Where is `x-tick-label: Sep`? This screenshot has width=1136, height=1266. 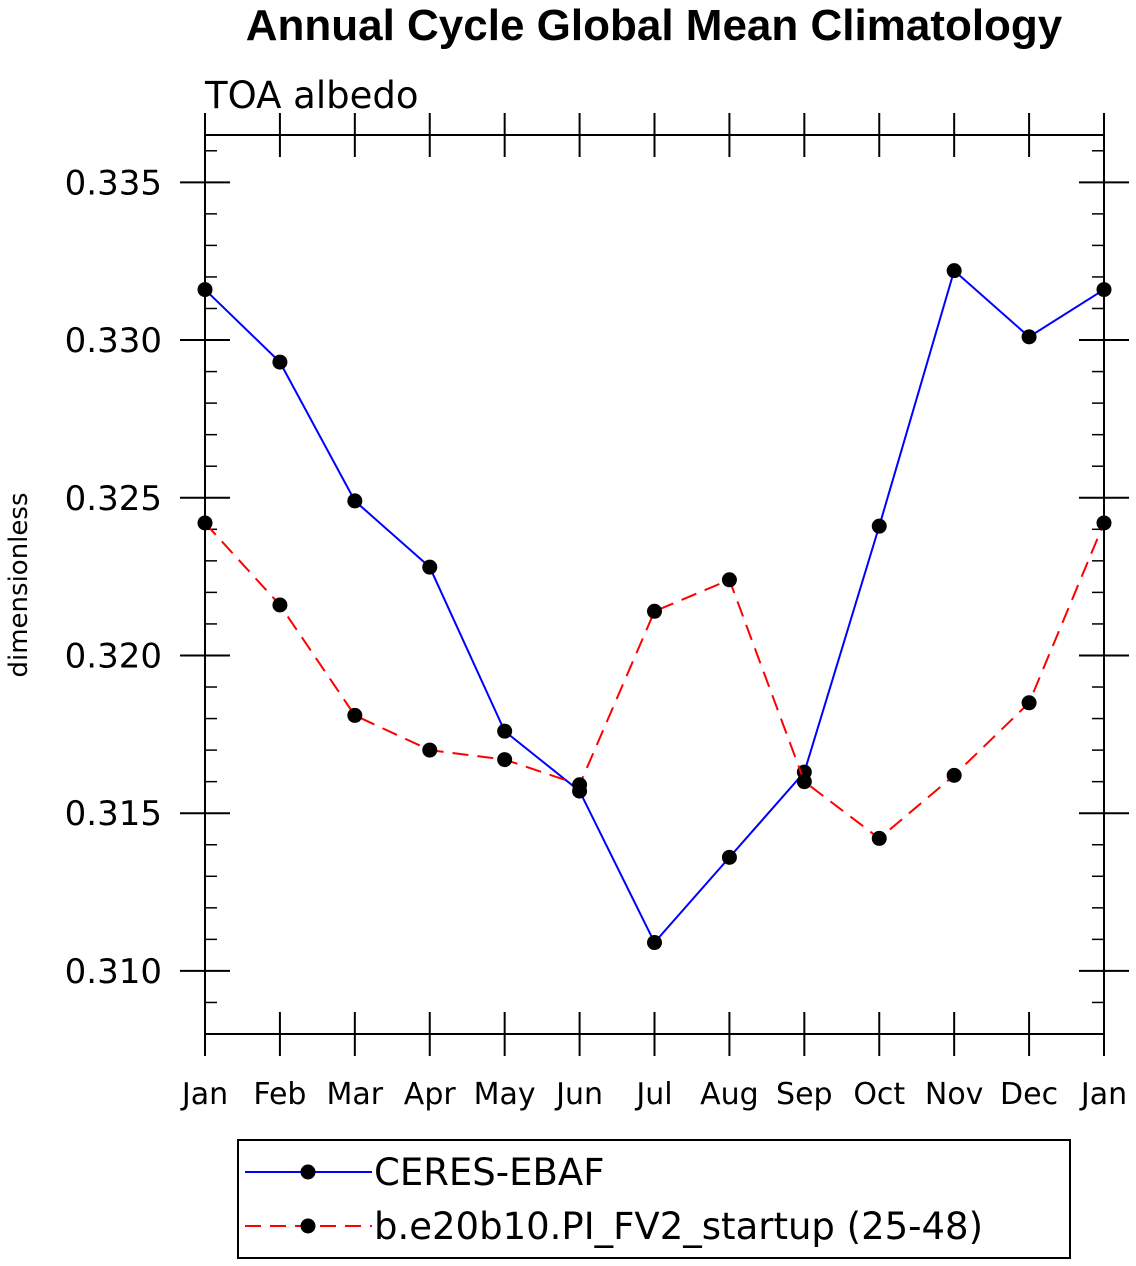 x-tick-label: Sep is located at coordinates (804, 1094).